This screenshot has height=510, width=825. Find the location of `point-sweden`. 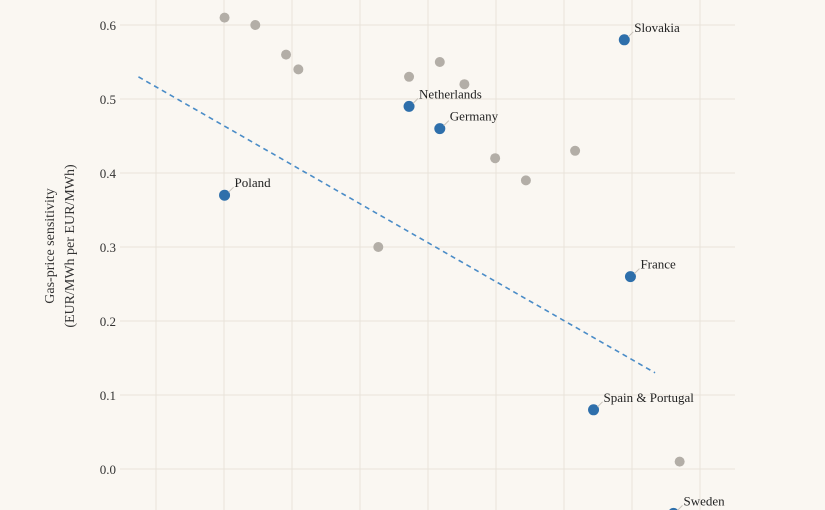

point-sweden is located at coordinates (673, 508).